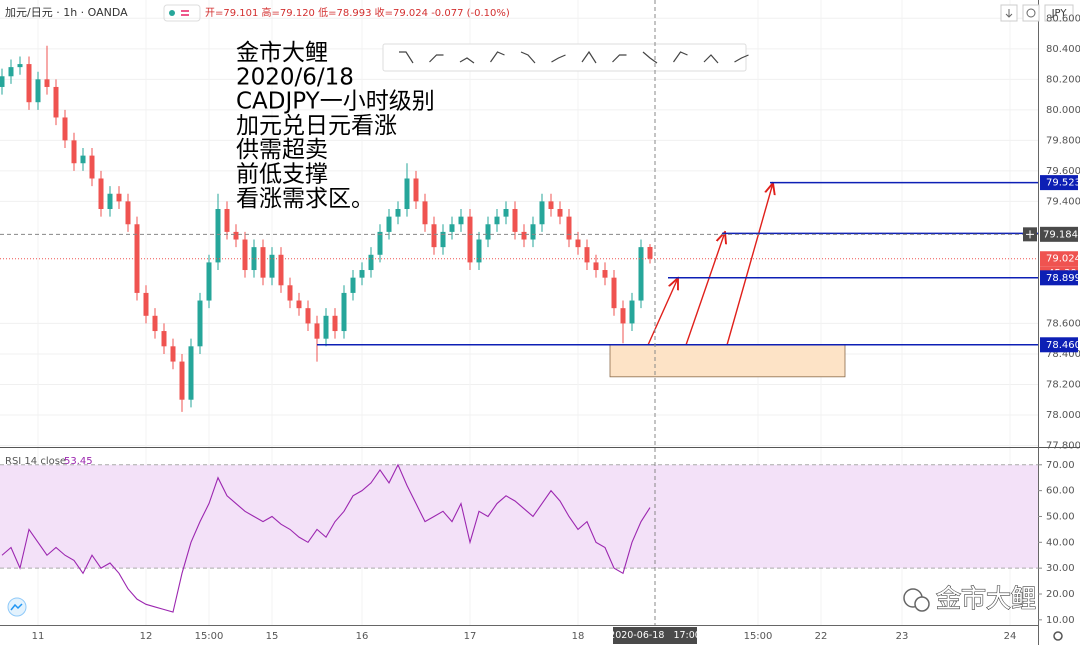  I want to click on y-tick-label: 78.000, so click(1063, 415).